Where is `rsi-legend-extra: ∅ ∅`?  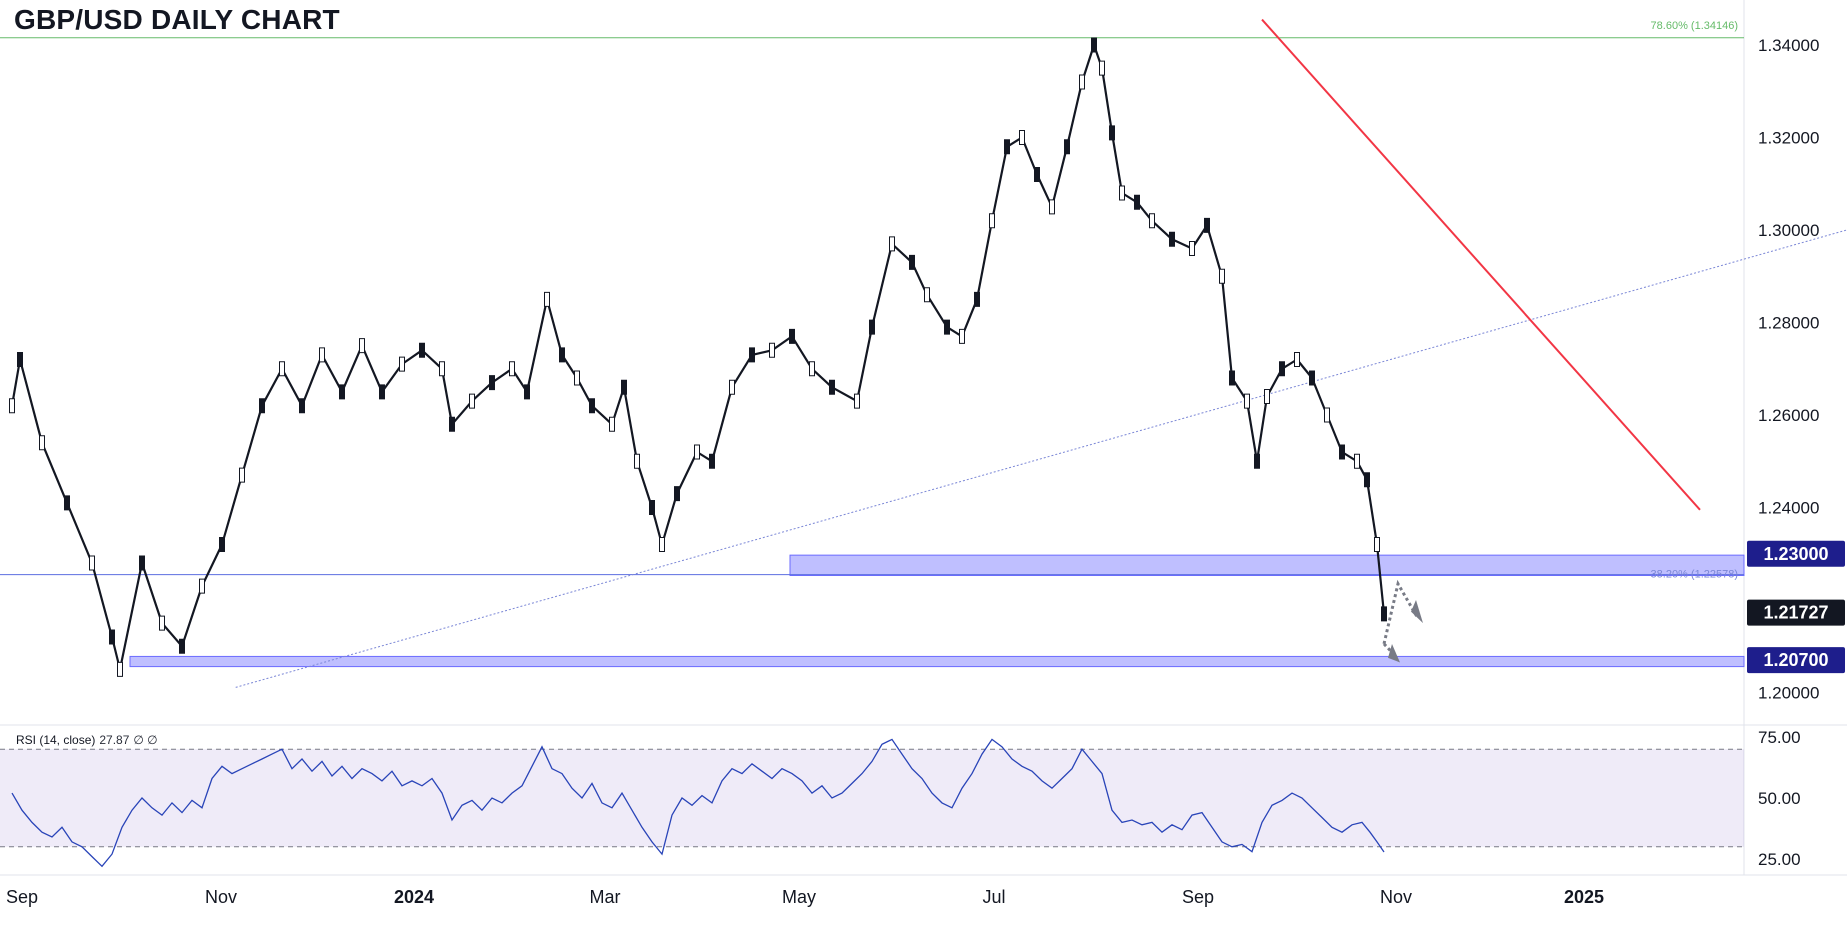
rsi-legend-extra: ∅ ∅ is located at coordinates (145, 740).